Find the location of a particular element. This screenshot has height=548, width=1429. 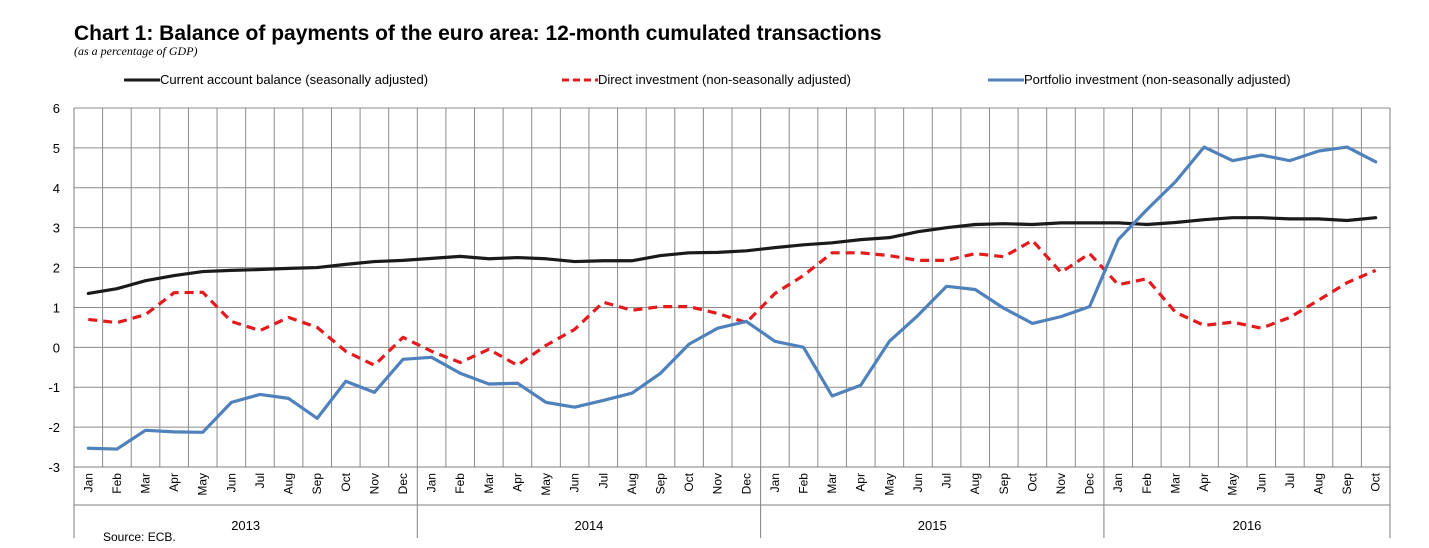

y-tick-label: 4 is located at coordinates (56, 188).